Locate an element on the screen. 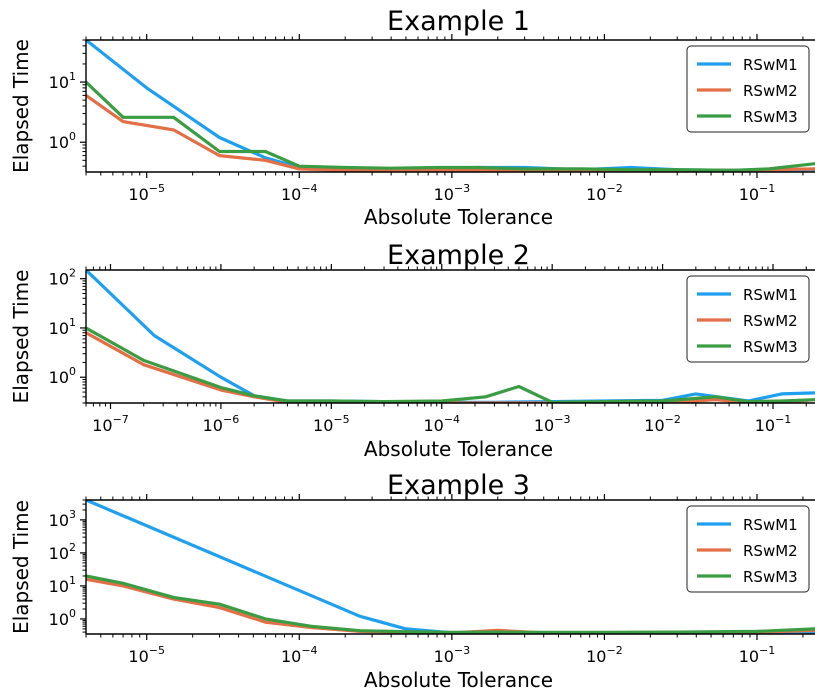 The height and width of the screenshot is (694, 815). series-line-rswm2 is located at coordinates (450, 367).